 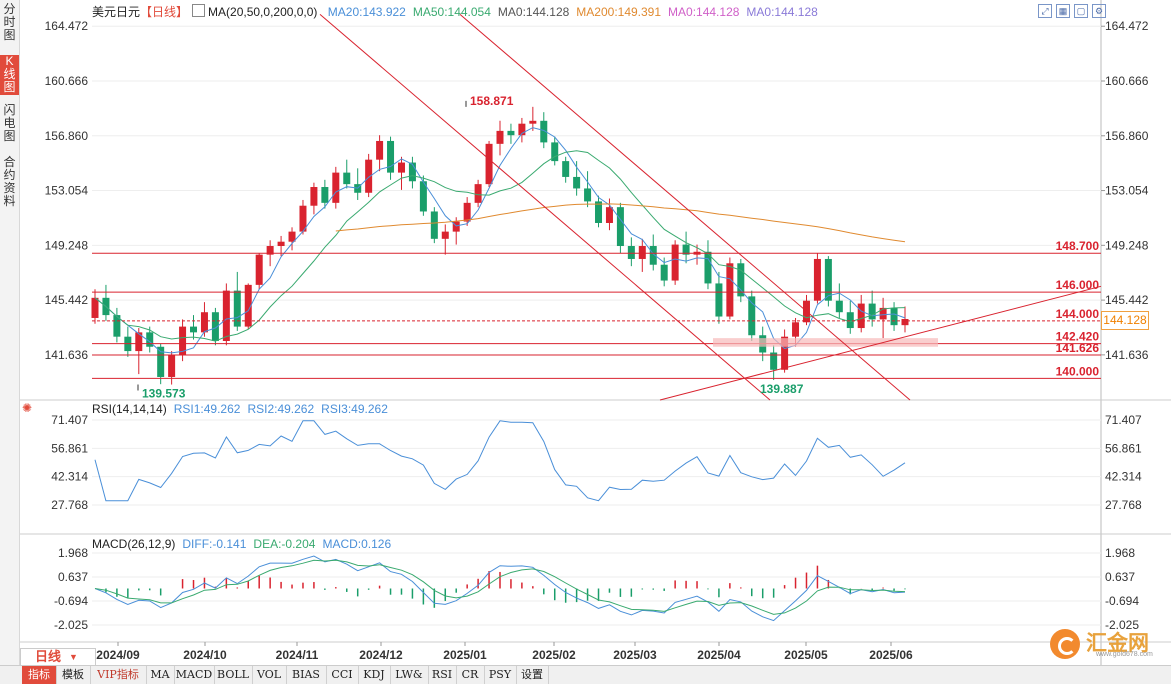 What do you see at coordinates (1127, 245) in the screenshot?
I see `right-tick-label: 149.248` at bounding box center [1127, 245].